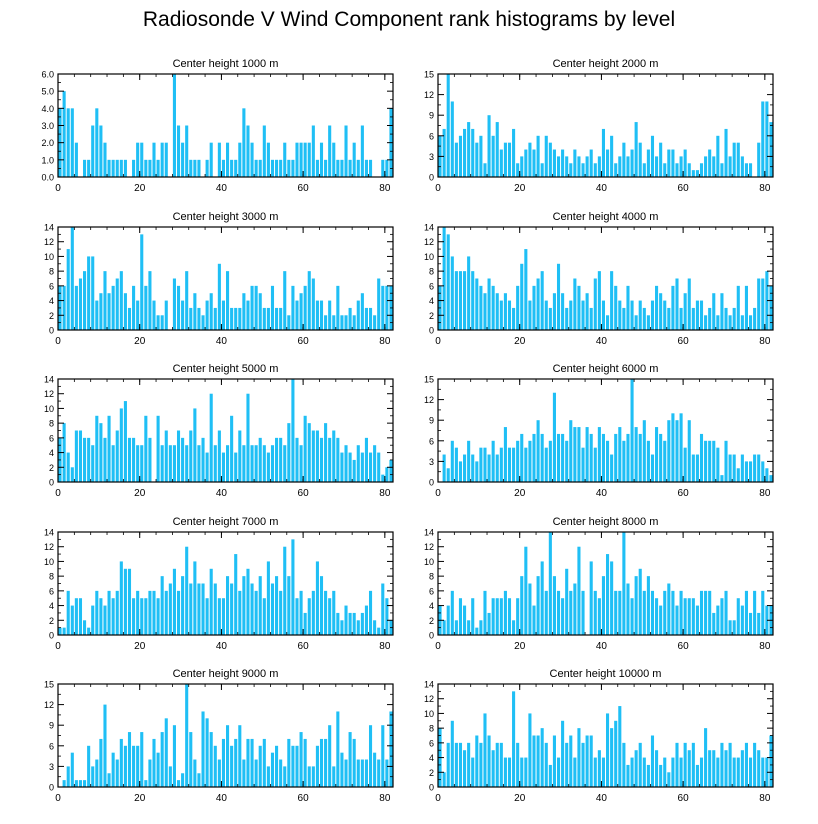 The height and width of the screenshot is (824, 818). Describe the element at coordinates (431, 157) in the screenshot. I see `y-tick-label: 3` at that location.